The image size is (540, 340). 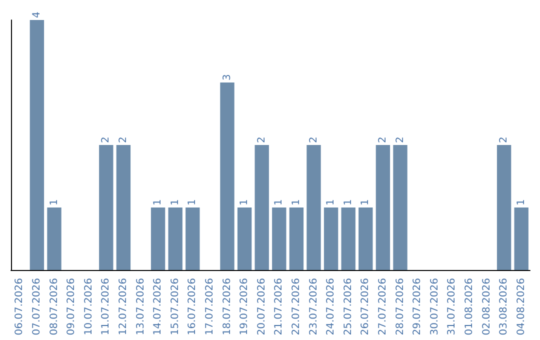 What do you see at coordinates (72, 307) in the screenshot?
I see `x-tick-label: 09.07.2026` at bounding box center [72, 307].